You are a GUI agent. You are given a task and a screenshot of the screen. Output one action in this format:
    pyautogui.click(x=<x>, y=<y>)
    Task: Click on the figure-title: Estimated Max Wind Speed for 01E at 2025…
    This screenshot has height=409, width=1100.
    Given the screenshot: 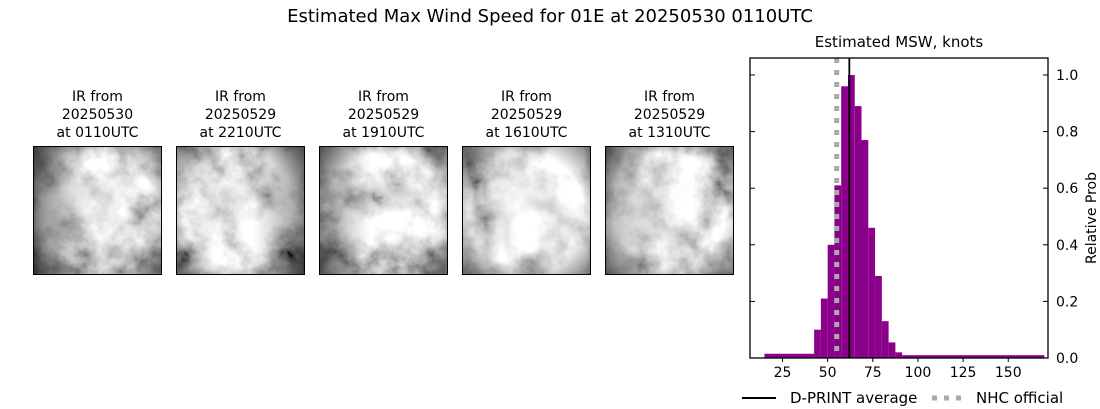 What is the action you would take?
    pyautogui.click(x=550, y=16)
    